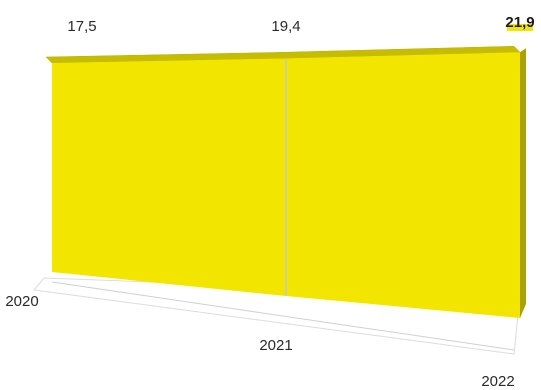 This screenshot has height=390, width=541. I want to click on x-tick-label: 2020, so click(21, 301).